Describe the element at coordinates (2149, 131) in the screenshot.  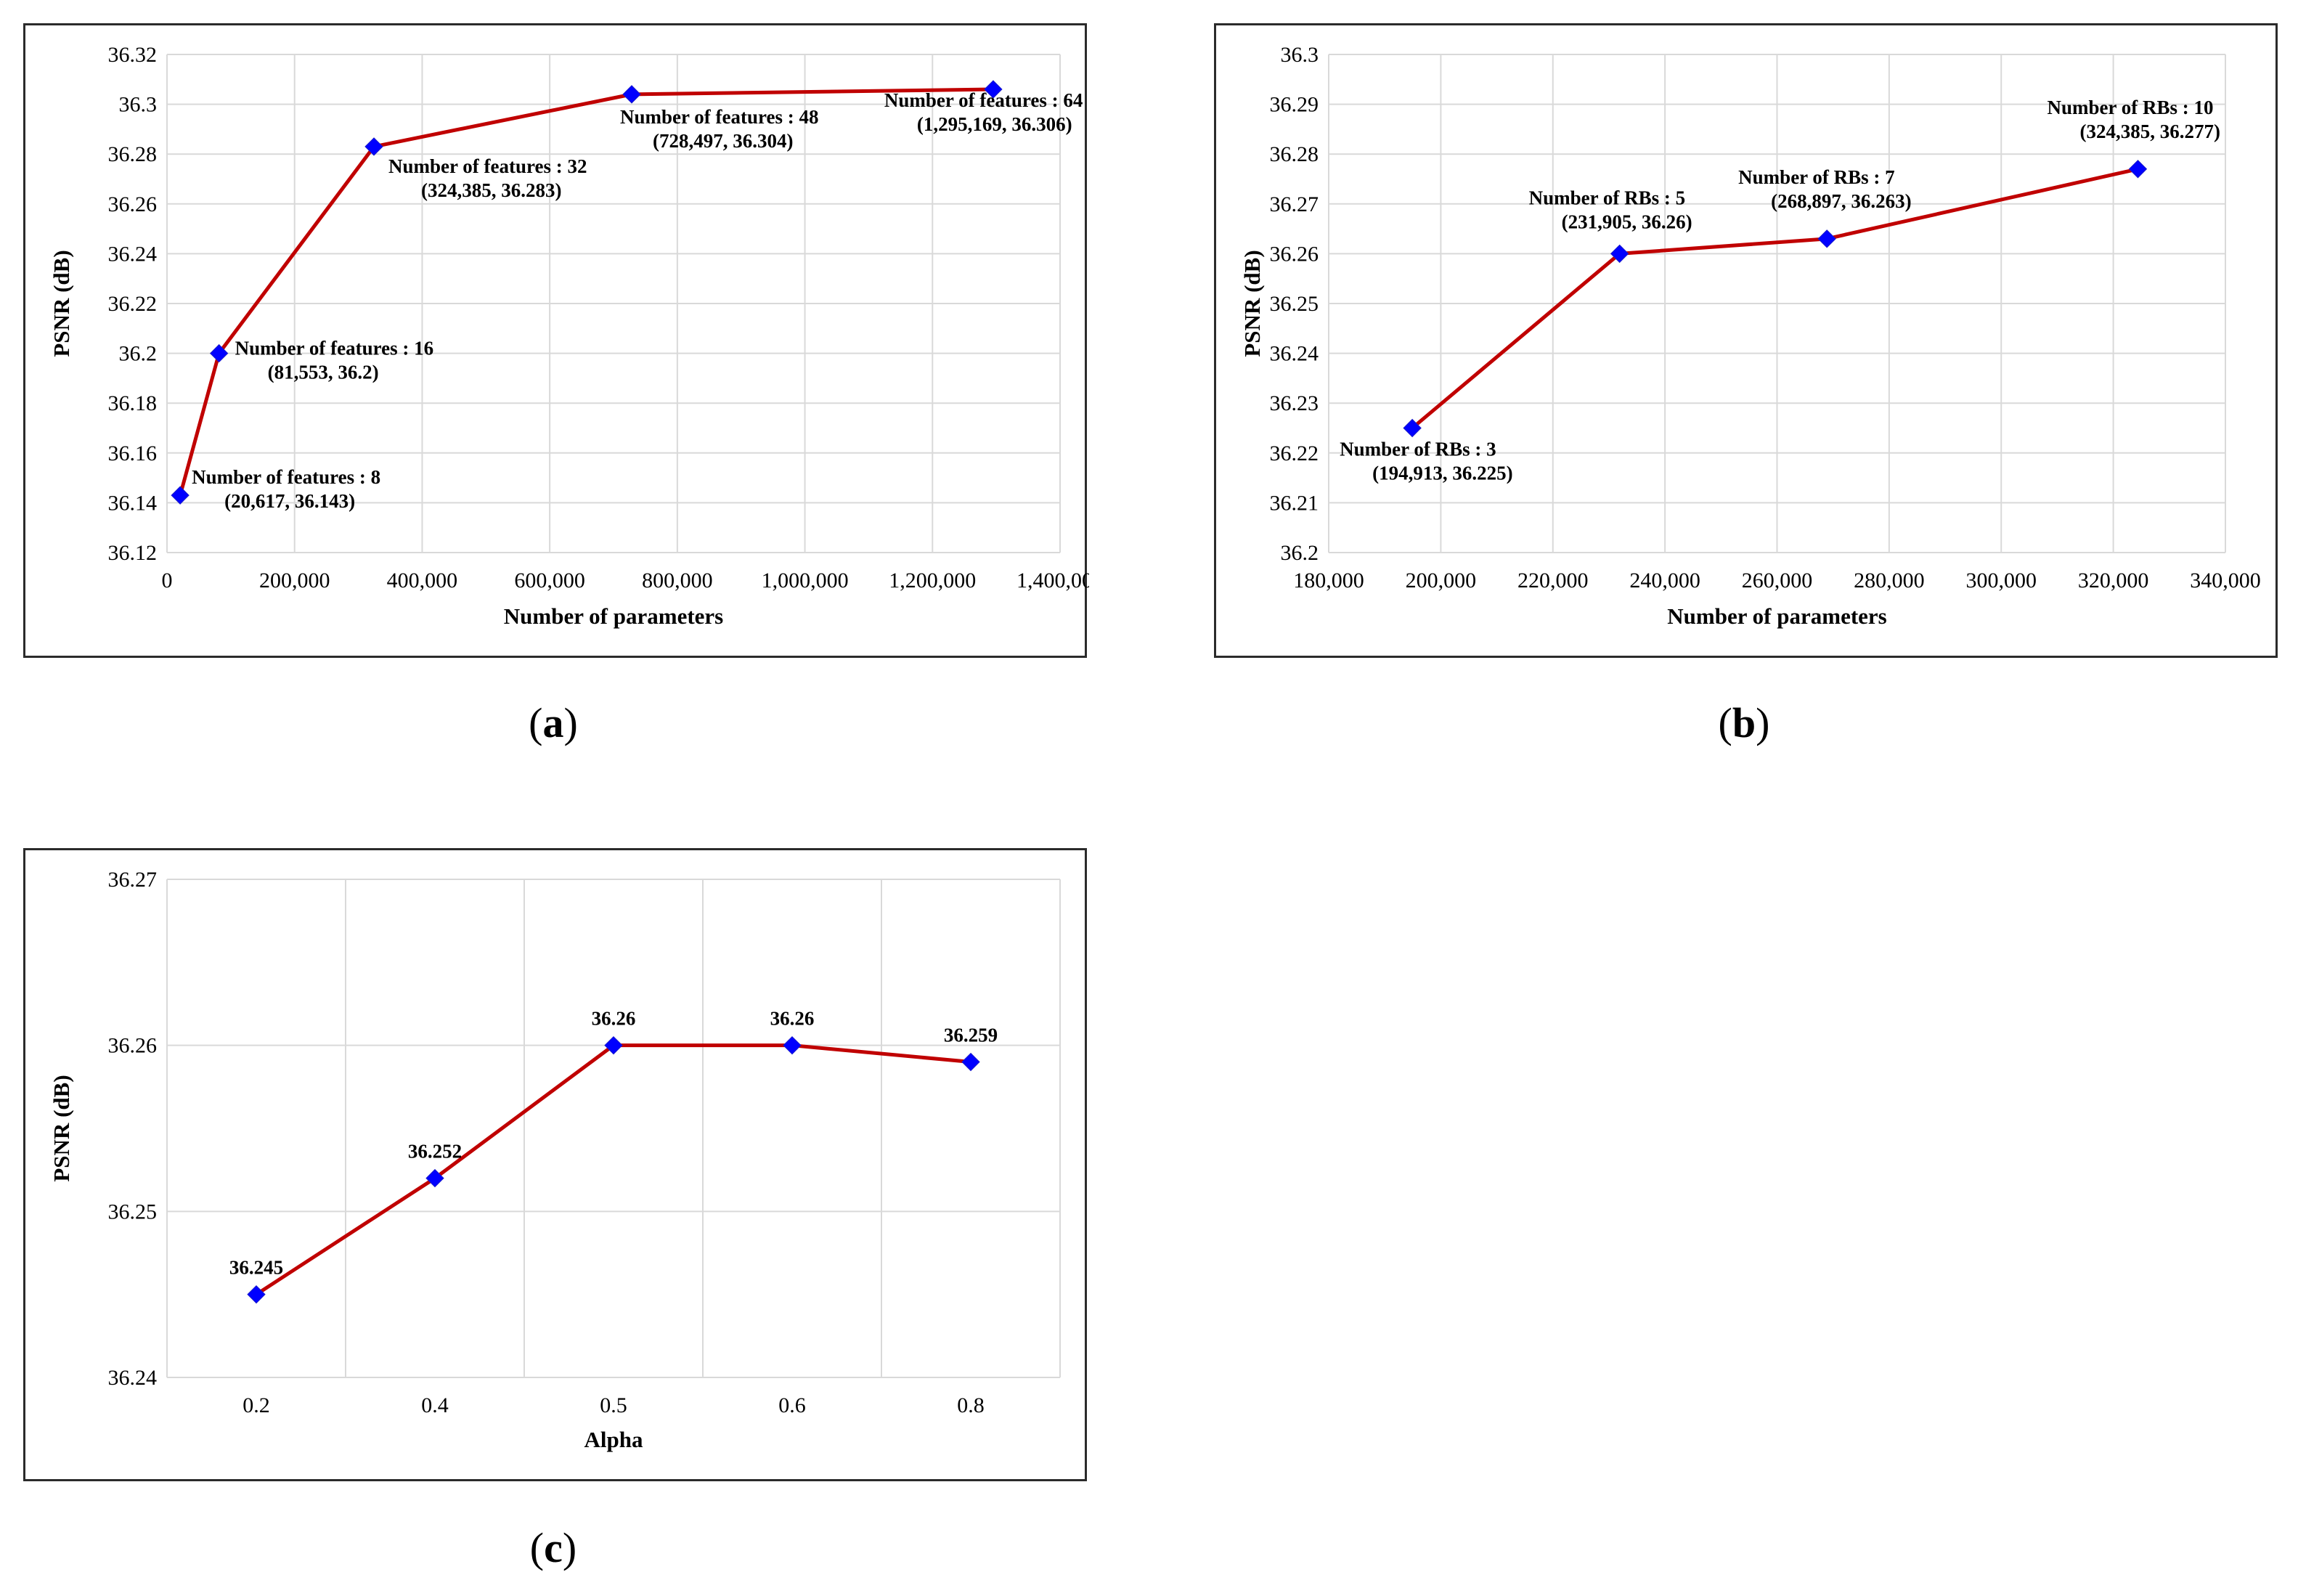
I see `chart-b-point-coordinates: (324,385, 36.277)` at that location.